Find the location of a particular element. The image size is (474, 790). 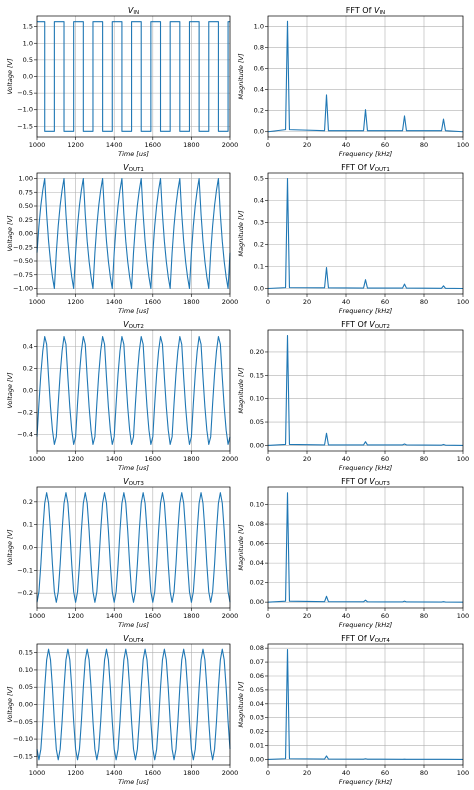

y-tick-label: 0.08 is located at coordinates (257, 648).